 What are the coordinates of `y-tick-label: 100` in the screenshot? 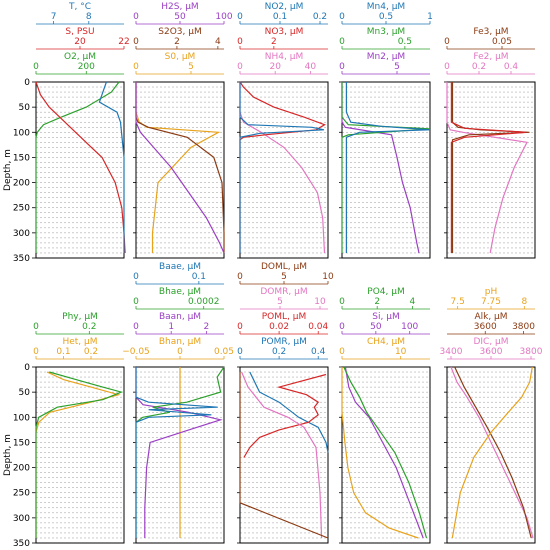 It's located at (21, 133).